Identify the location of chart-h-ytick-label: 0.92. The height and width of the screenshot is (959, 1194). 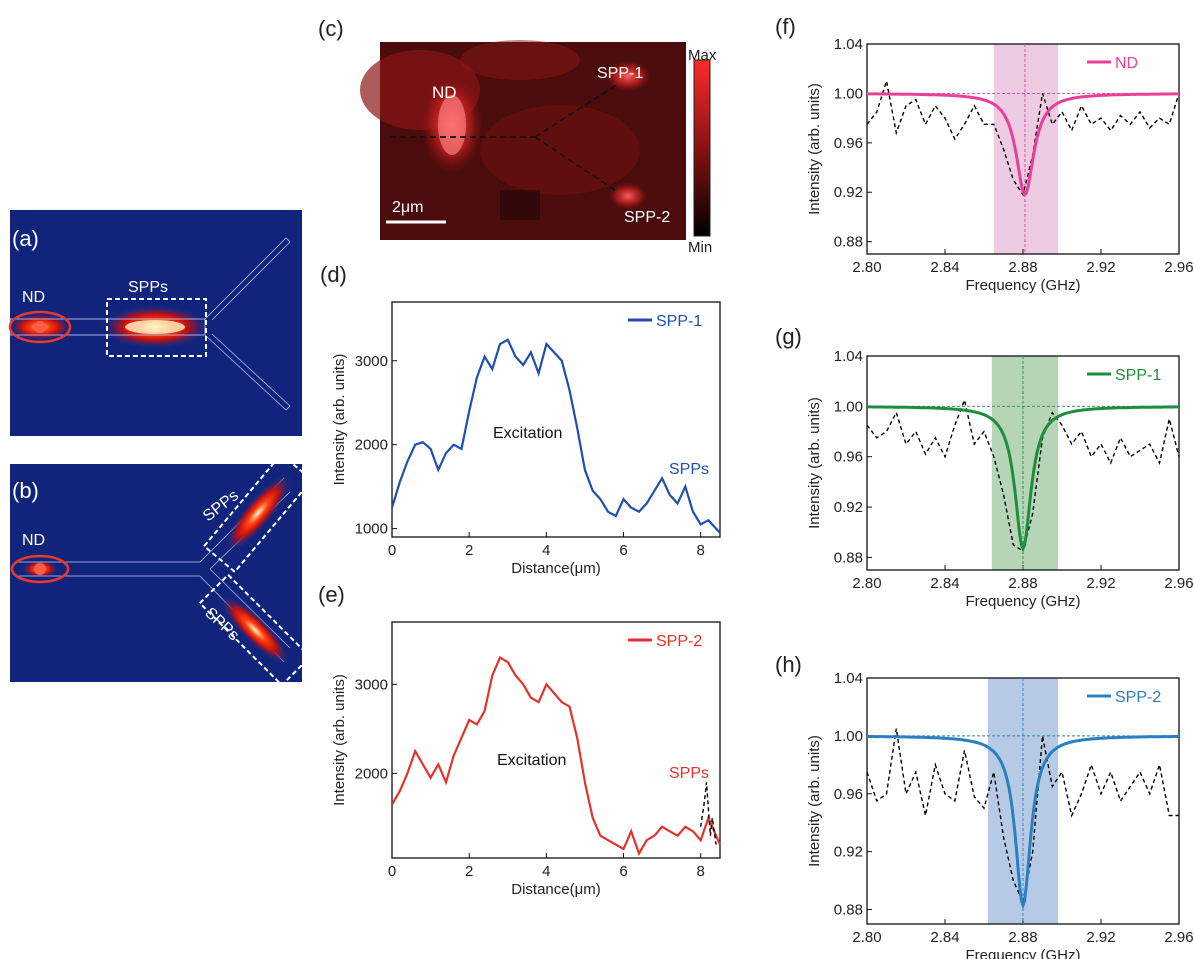
(848, 852).